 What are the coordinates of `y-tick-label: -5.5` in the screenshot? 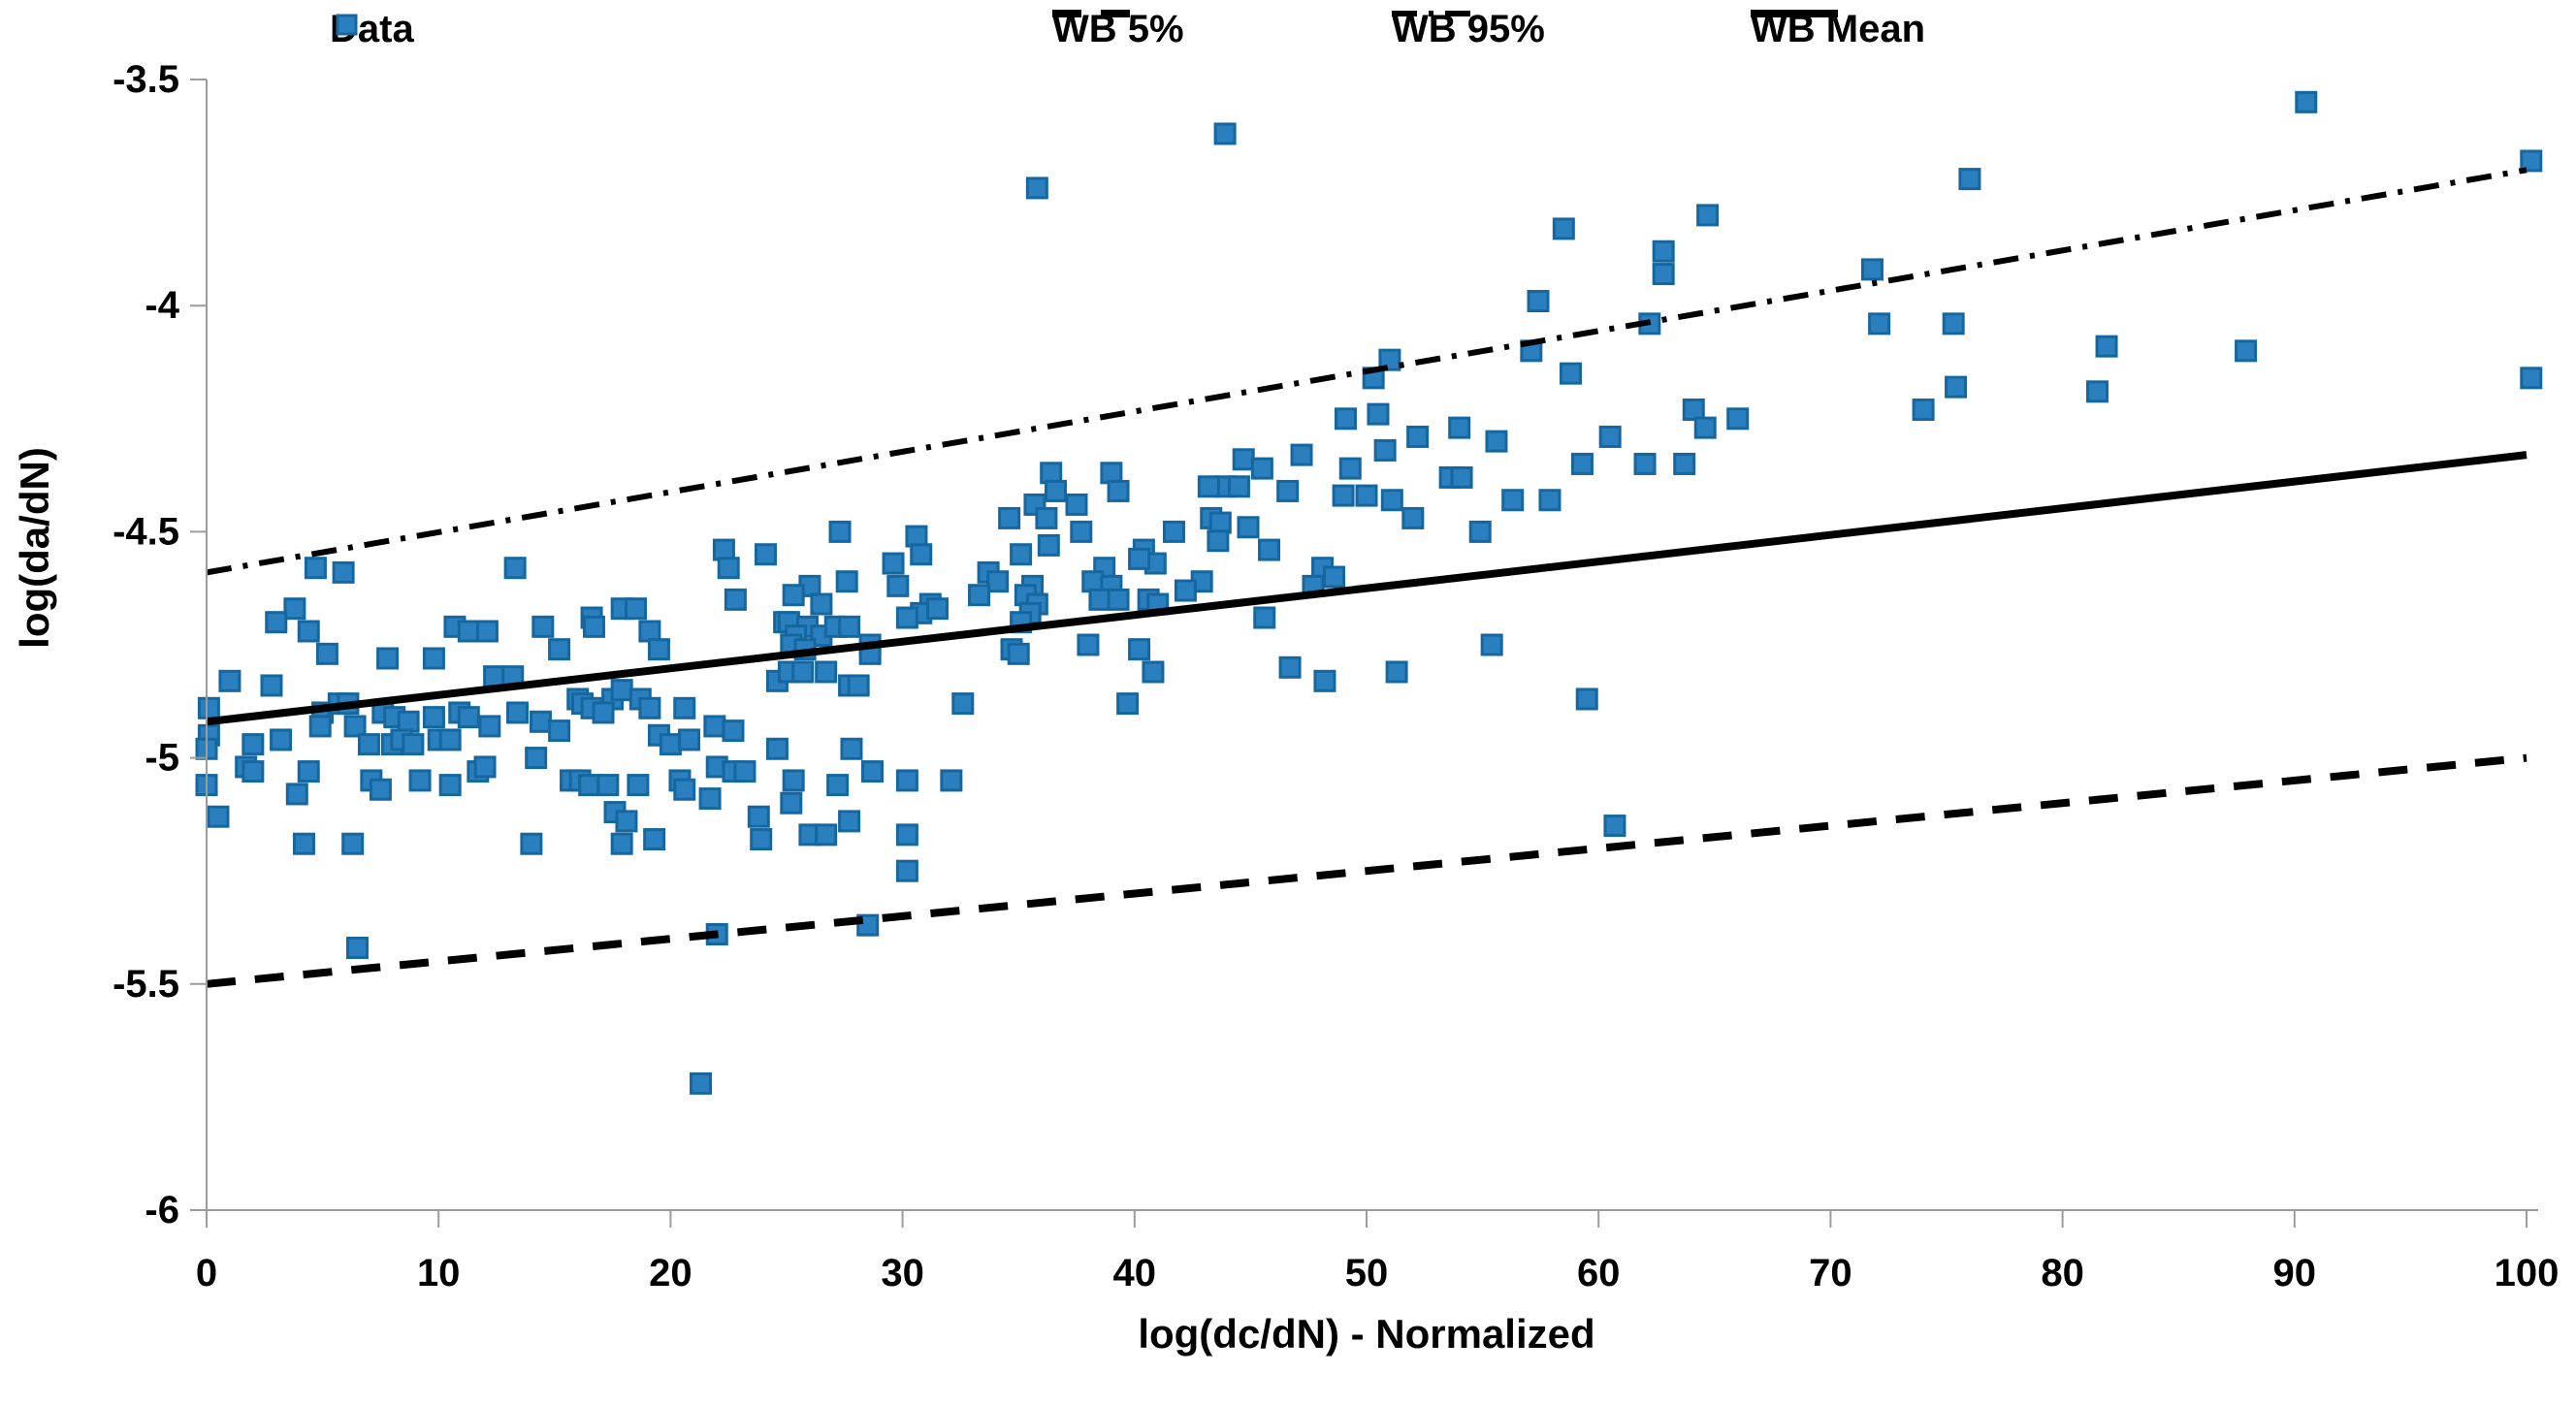 It's located at (146, 984).